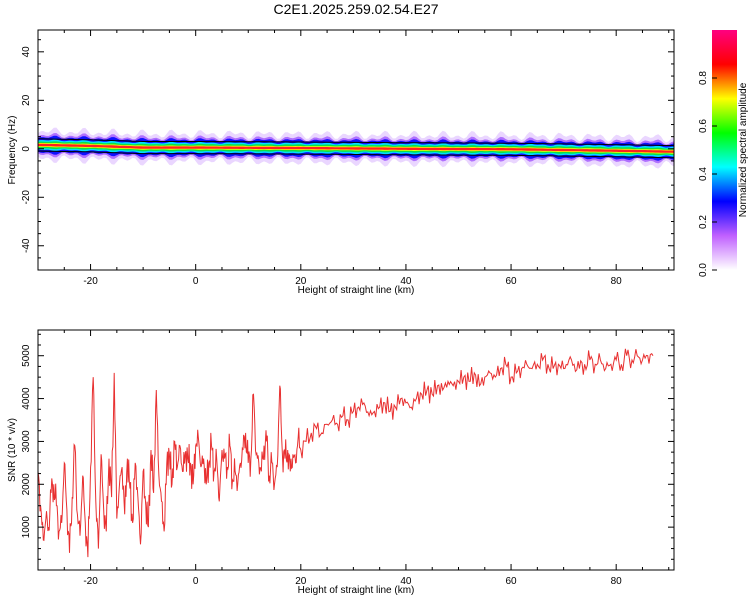  What do you see at coordinates (703, 126) in the screenshot?
I see `colorbar-tick-label-3: 0.6` at bounding box center [703, 126].